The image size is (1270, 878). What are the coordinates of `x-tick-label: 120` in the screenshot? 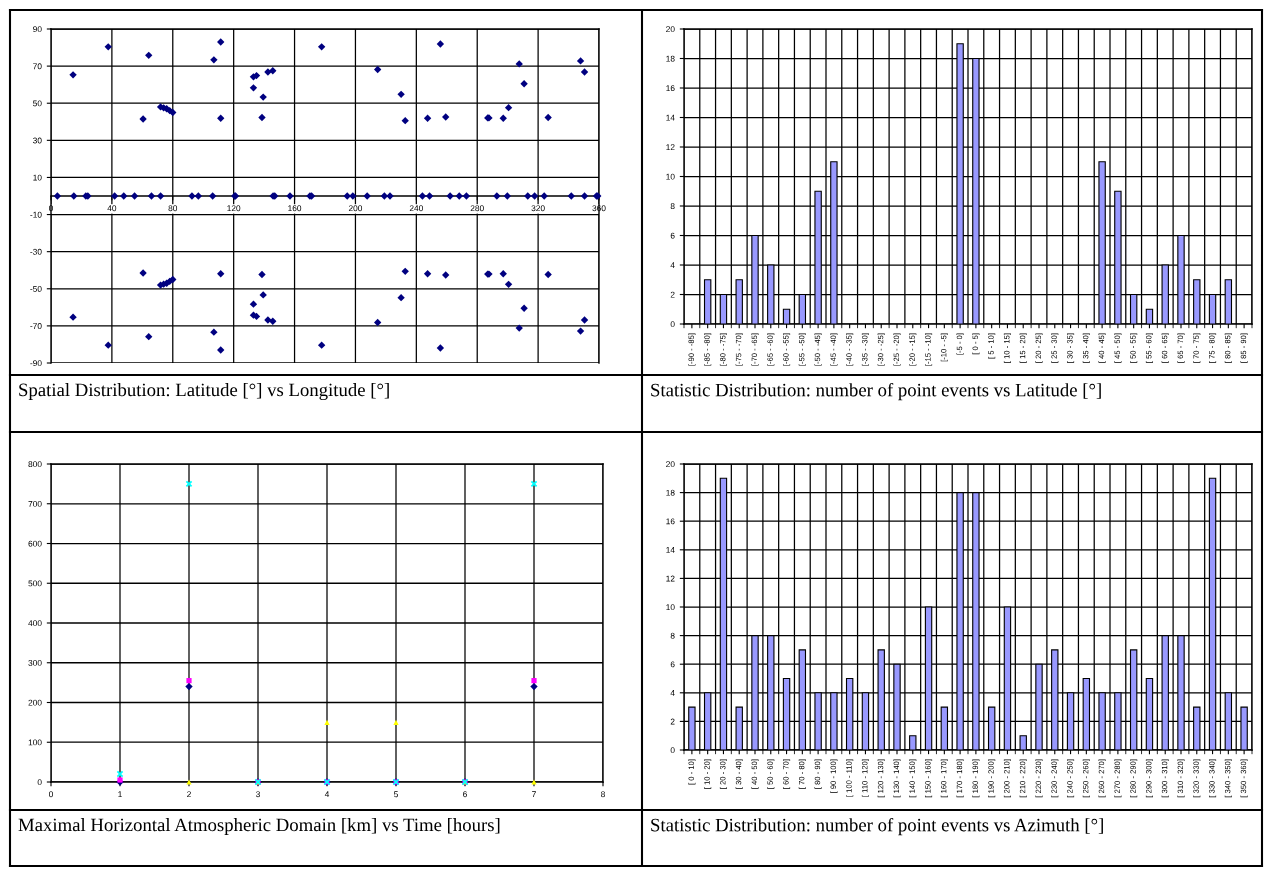 It's located at (234, 208).